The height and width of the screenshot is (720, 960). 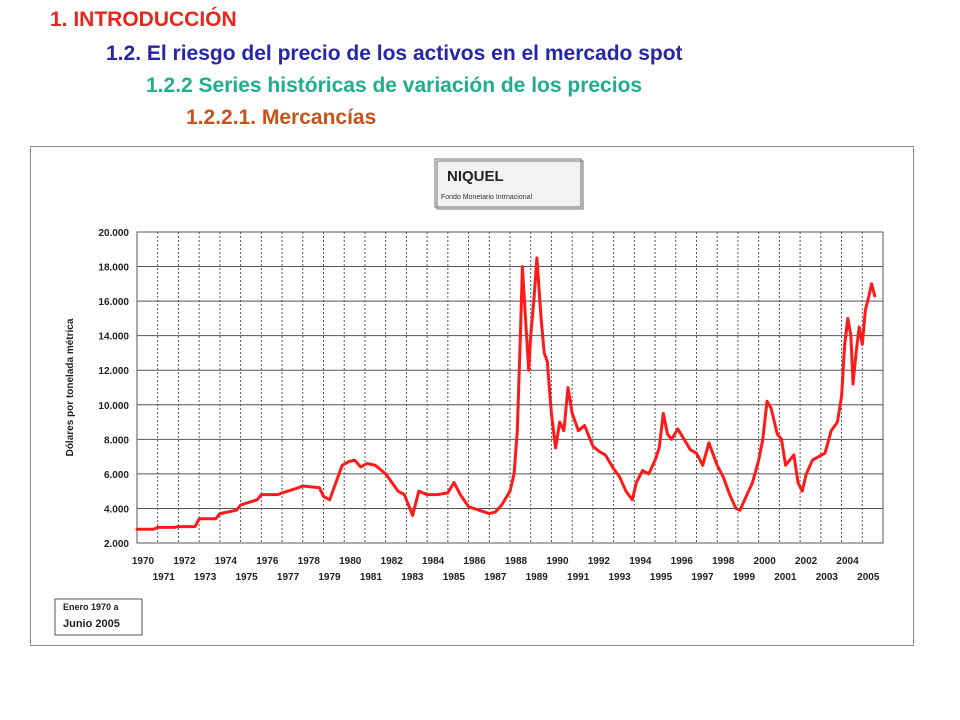 I want to click on x-tick-label: 1999, so click(x=744, y=577).